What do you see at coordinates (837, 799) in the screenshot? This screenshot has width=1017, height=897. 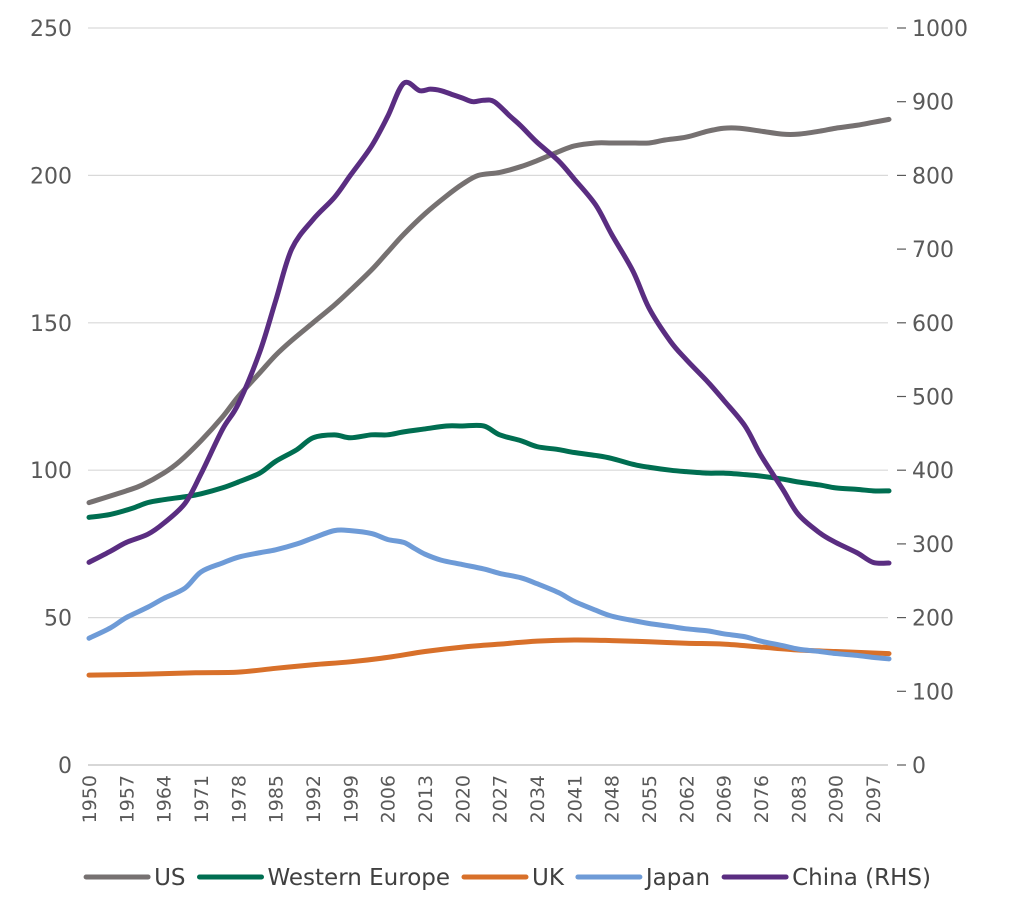 I see `x-tick-label: 2090` at bounding box center [837, 799].